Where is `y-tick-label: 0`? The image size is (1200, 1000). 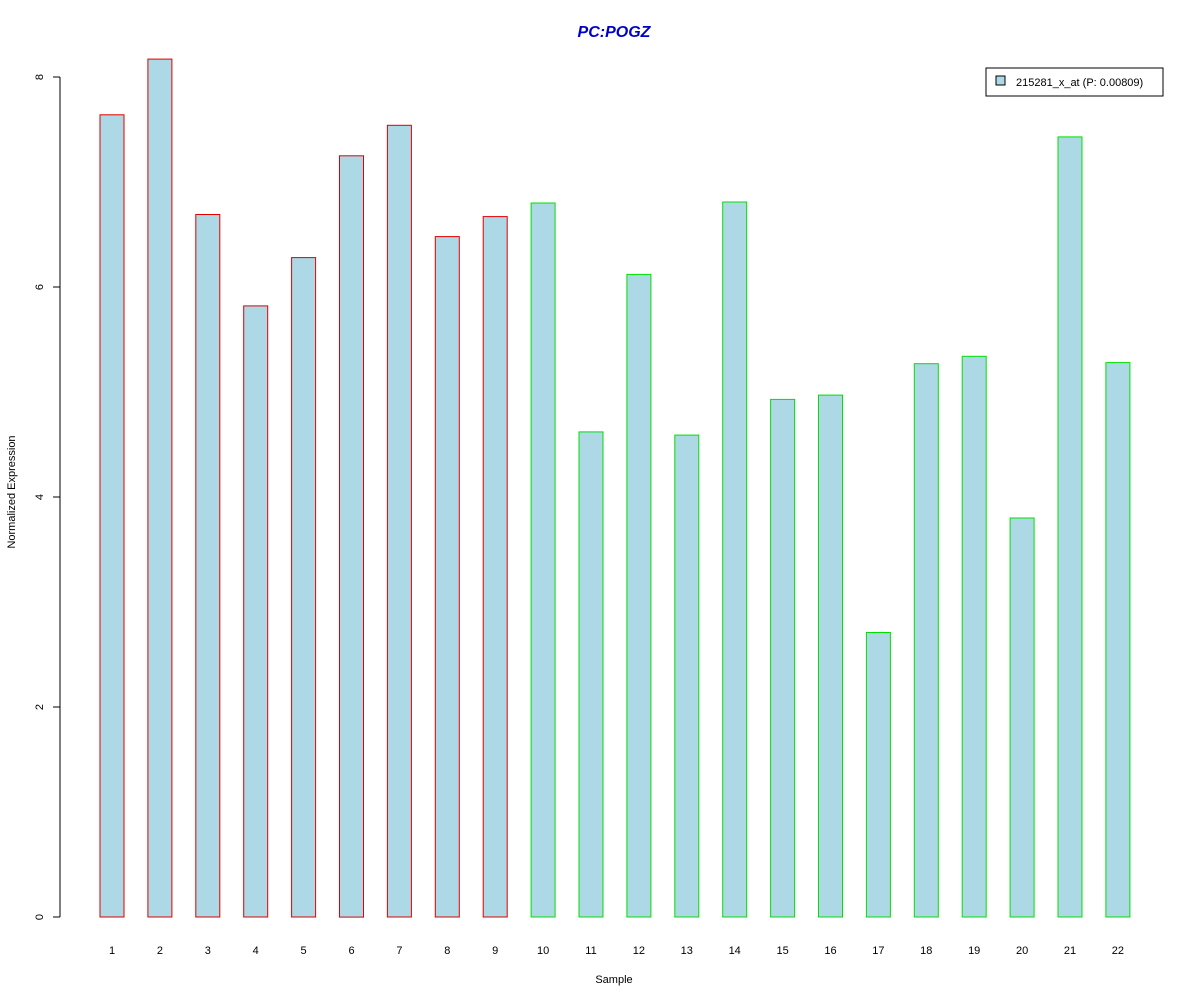
y-tick-label: 0 is located at coordinates (40, 917).